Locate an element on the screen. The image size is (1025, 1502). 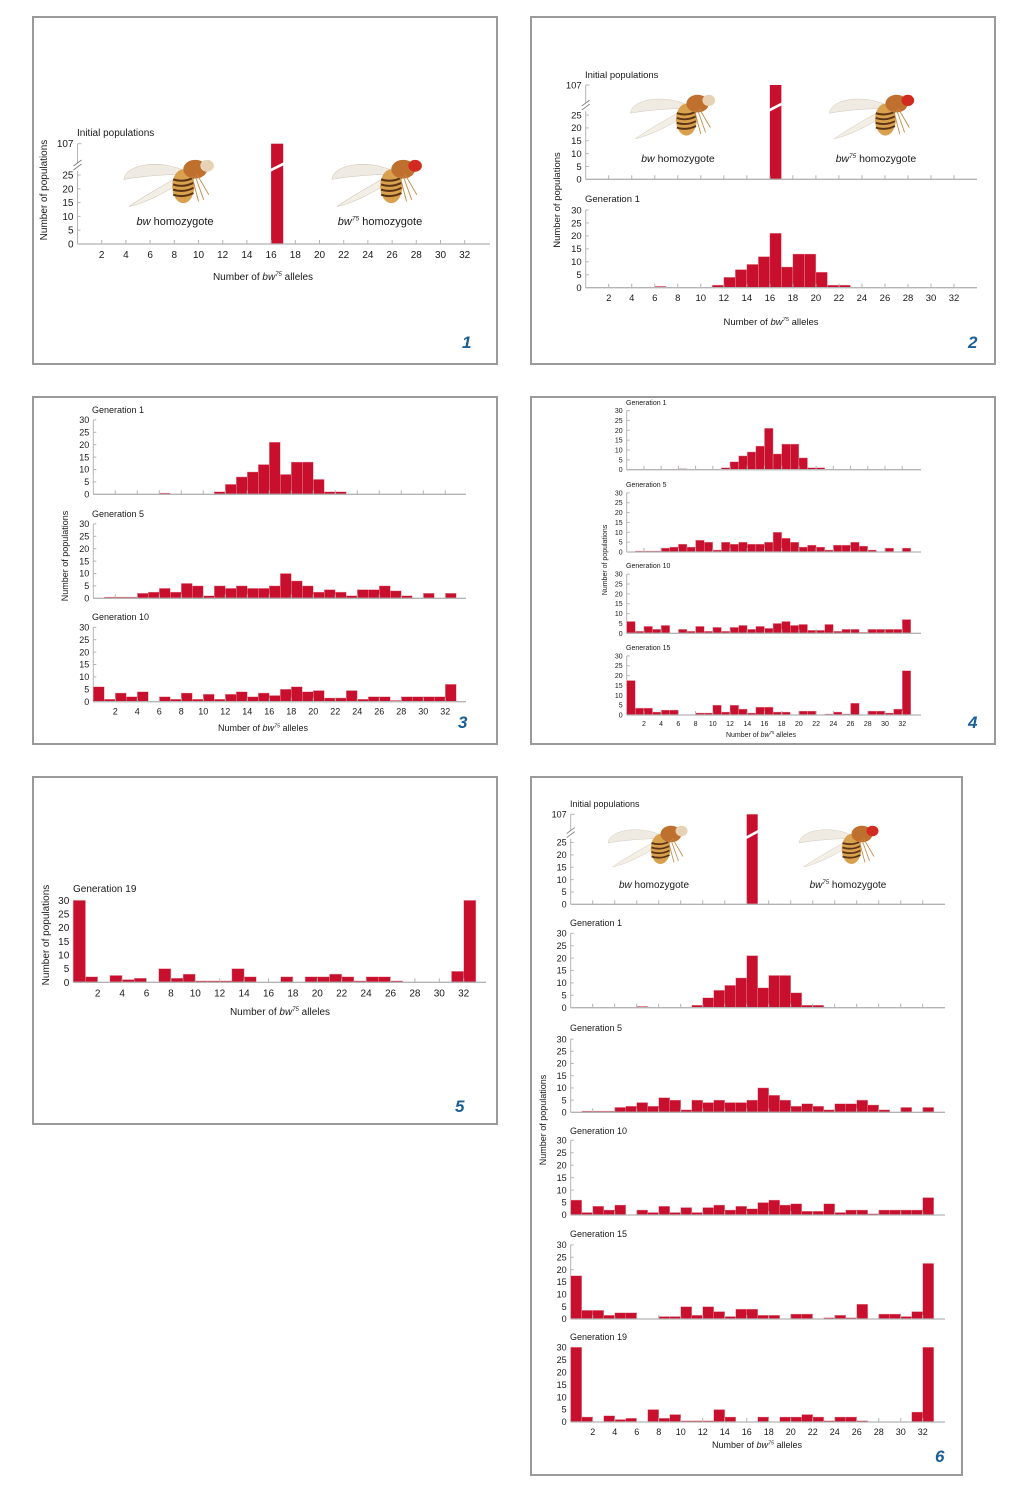
y-axis-label: Number of populations is located at coordinates (65, 555).